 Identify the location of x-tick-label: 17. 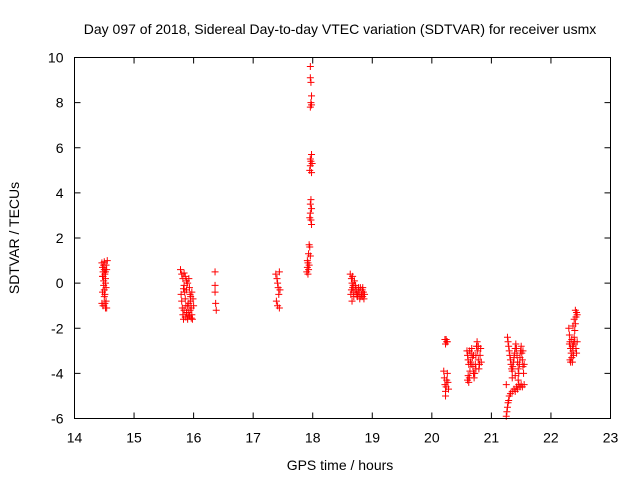
(253, 438).